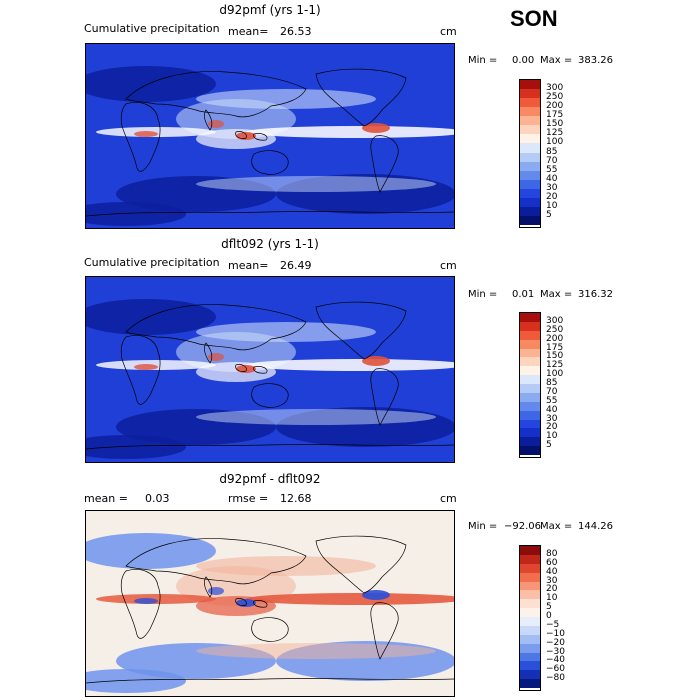  What do you see at coordinates (549, 607) in the screenshot?
I see `colorbar-tick-label: 5` at bounding box center [549, 607].